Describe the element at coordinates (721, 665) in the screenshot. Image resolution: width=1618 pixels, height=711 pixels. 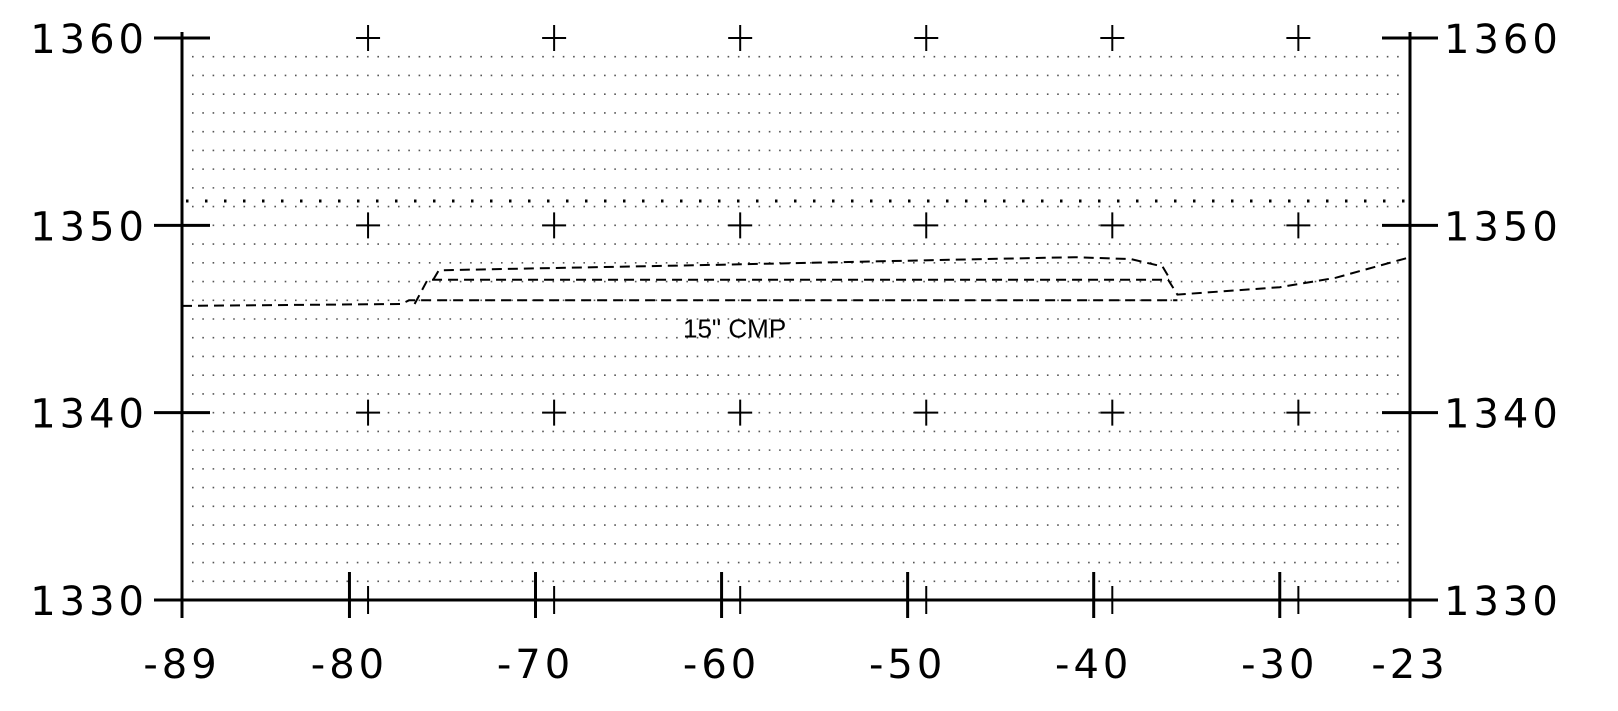
I see `x-tick-label: -60` at that location.